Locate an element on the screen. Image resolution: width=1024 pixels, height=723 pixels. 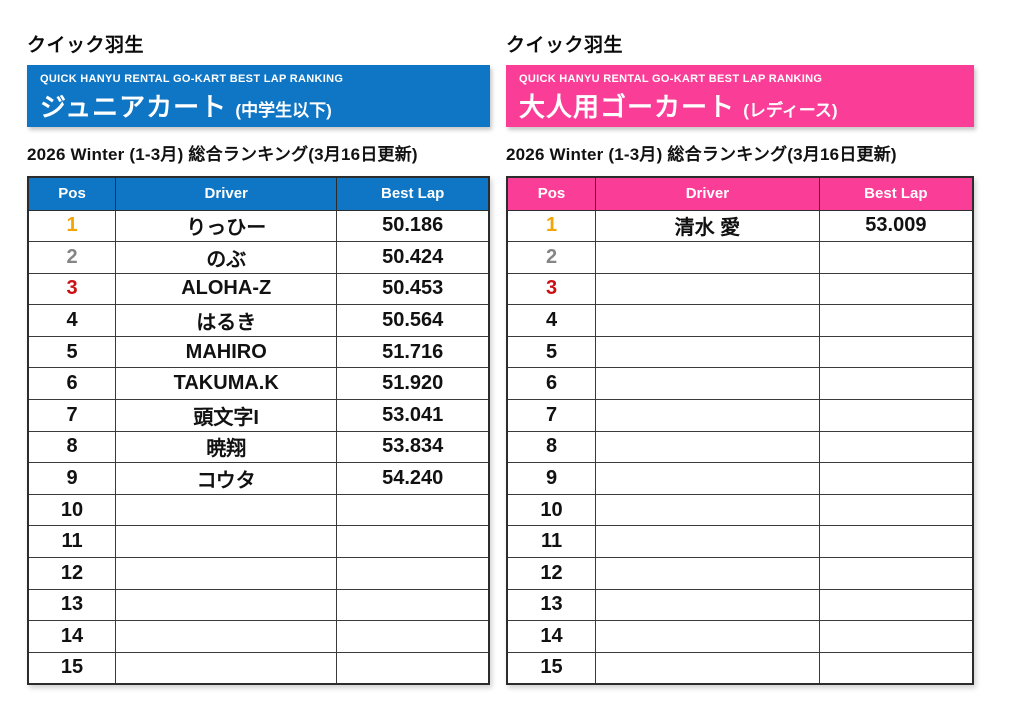
driver-cell: 頭文字I is located at coordinates (226, 415).